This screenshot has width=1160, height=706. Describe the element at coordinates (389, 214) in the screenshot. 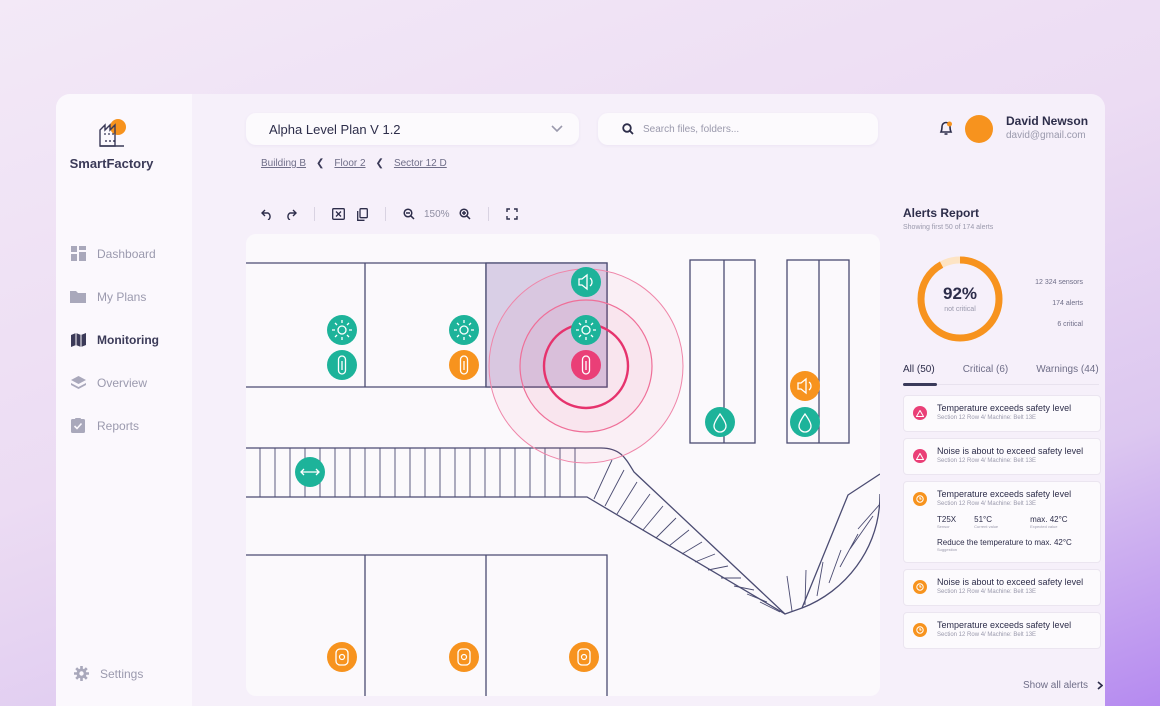

I see `plan-toolbar: 150%` at that location.